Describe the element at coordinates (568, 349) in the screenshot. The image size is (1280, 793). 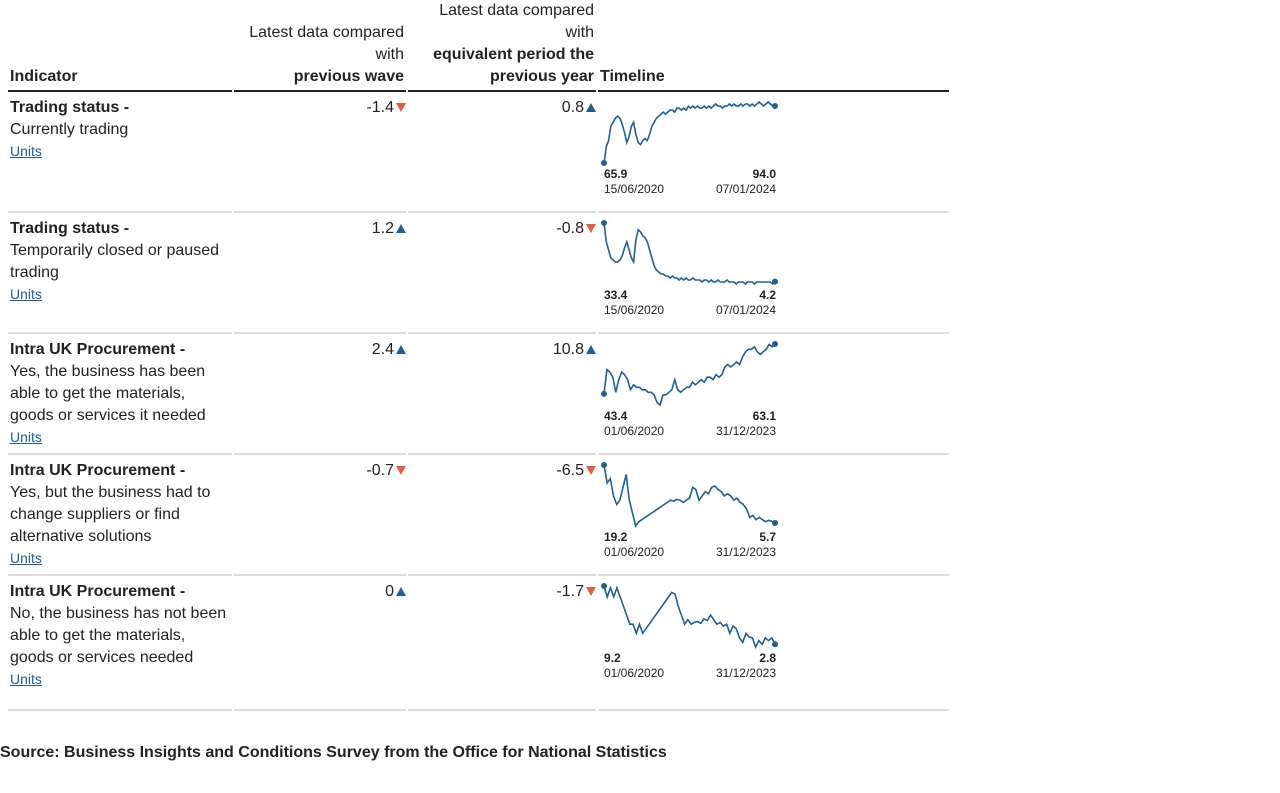
I see `year-change-value: 10.8` at that location.